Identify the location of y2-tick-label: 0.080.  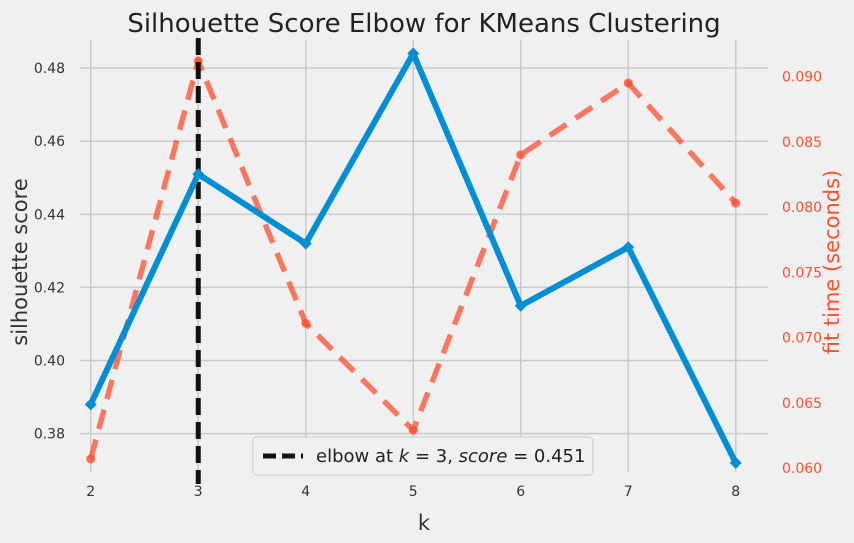
(802, 208).